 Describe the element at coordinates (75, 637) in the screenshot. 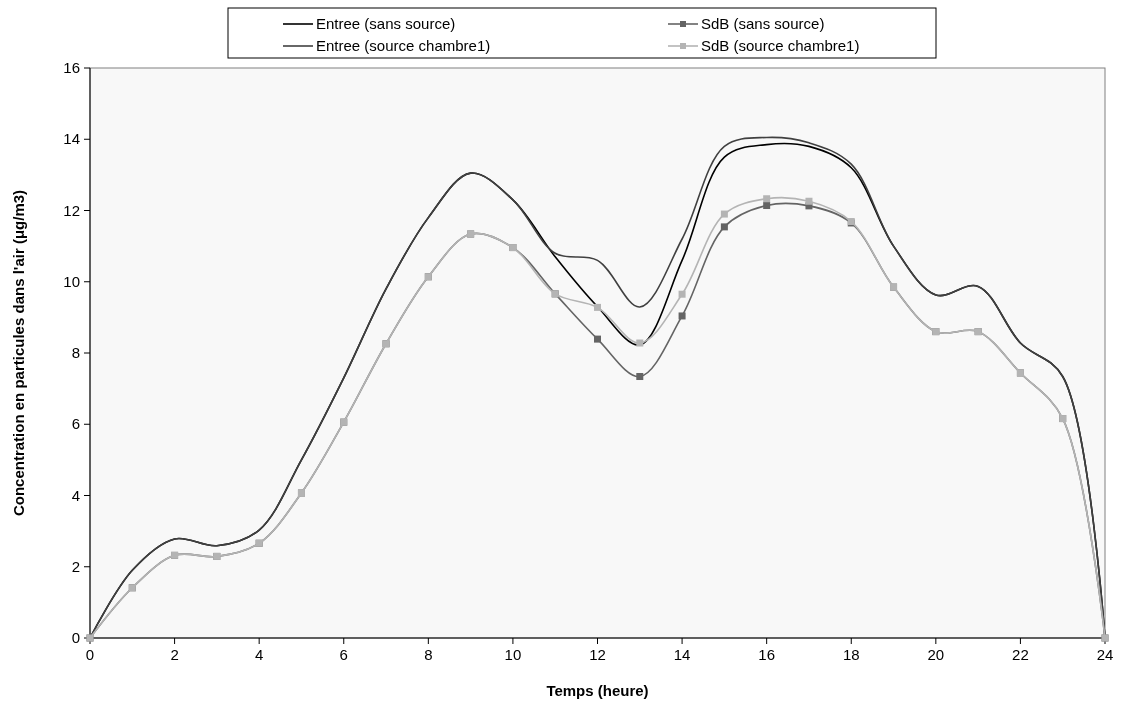

I see `y-tick-label: 0` at that location.